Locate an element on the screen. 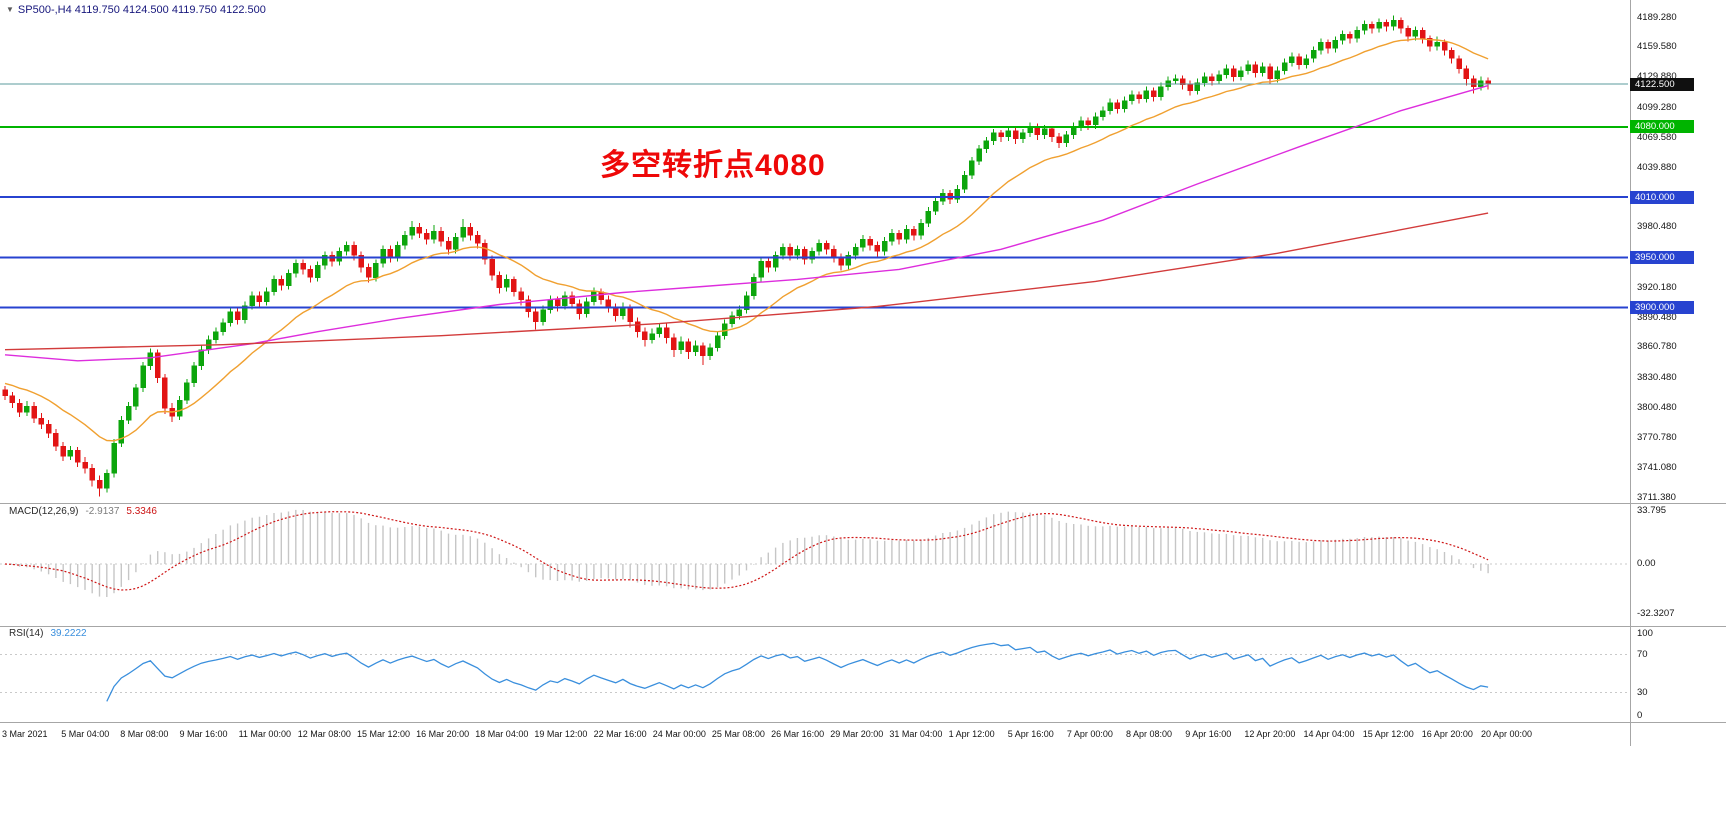 This screenshot has width=1726, height=825. time-tick-label: 16 Mar 20:00 is located at coordinates (443, 734).